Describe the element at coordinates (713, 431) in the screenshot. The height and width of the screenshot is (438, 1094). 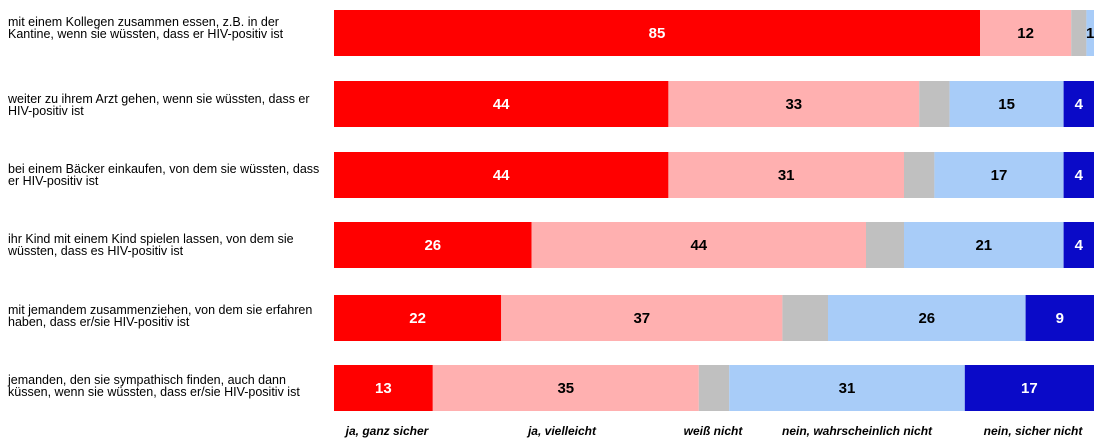
I see `legend-item-weiss-nicht: weiß nicht` at that location.